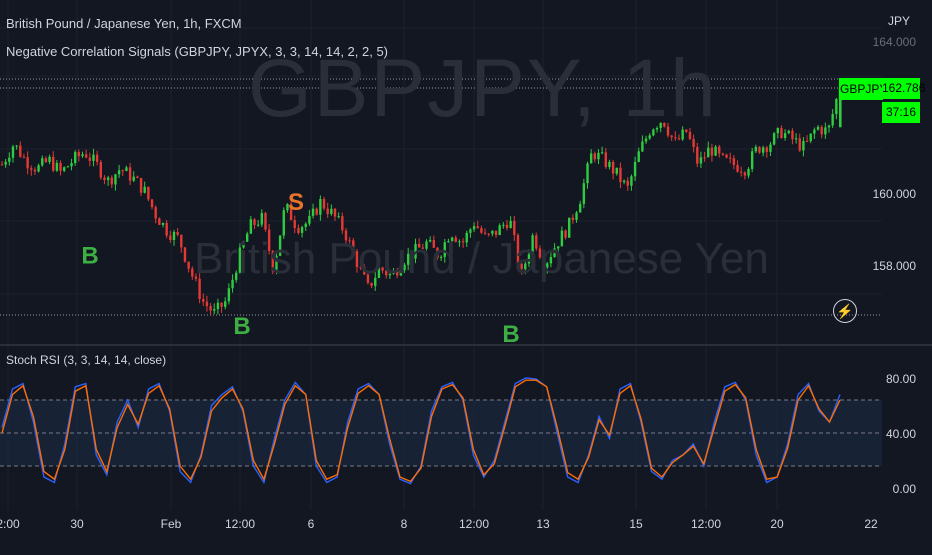  What do you see at coordinates (845, 311) in the screenshot?
I see `lightning-icon: ⚡` at bounding box center [845, 311].